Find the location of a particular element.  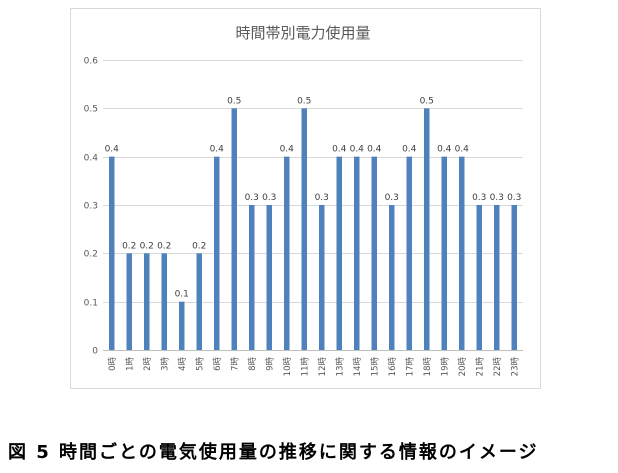

x-tick-label: 18時 is located at coordinates (428, 367).